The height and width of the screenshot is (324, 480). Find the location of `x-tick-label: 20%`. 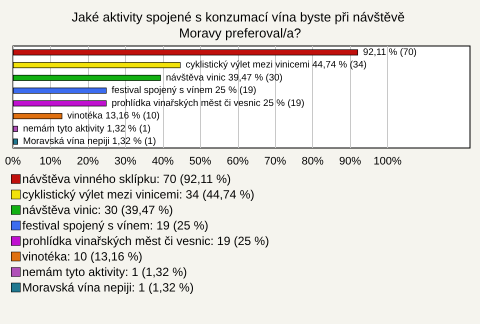

x-tick-label: 20% is located at coordinates (88, 162).